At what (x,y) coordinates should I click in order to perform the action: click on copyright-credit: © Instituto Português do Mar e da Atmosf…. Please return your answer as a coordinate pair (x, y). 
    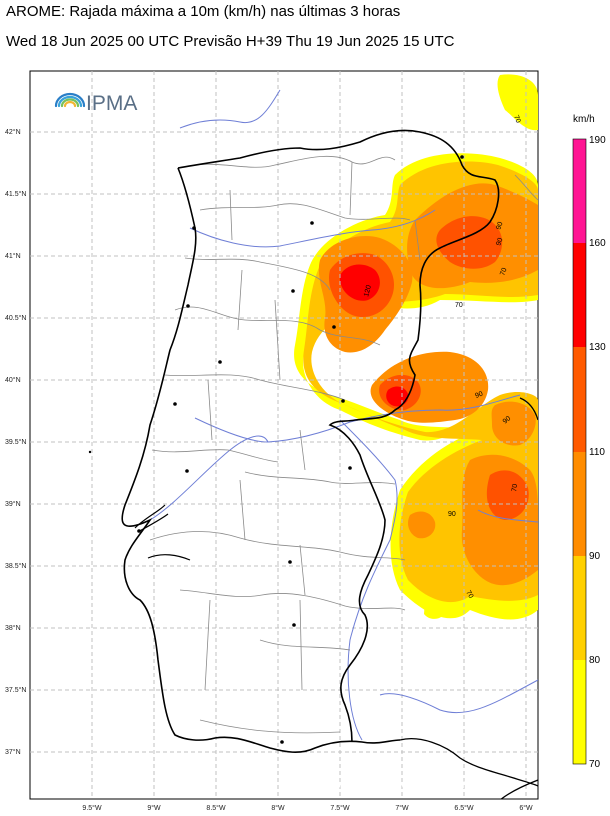
    Looking at the image, I should click on (389, 785).